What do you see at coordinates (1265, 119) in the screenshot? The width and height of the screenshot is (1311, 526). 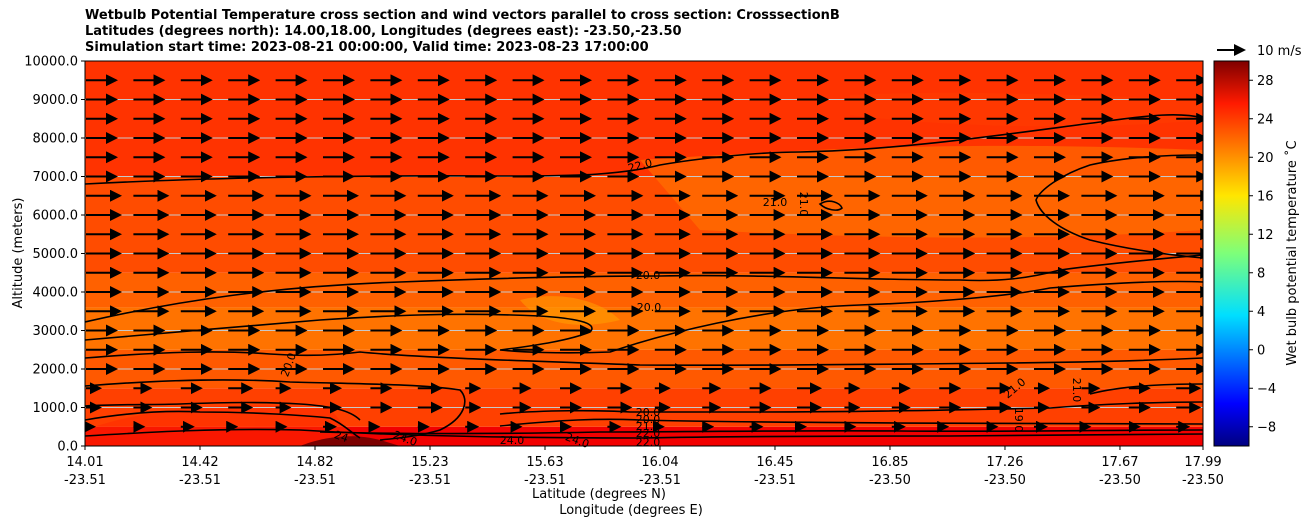 I see `colorbar-tick-label: 24` at bounding box center [1265, 119].